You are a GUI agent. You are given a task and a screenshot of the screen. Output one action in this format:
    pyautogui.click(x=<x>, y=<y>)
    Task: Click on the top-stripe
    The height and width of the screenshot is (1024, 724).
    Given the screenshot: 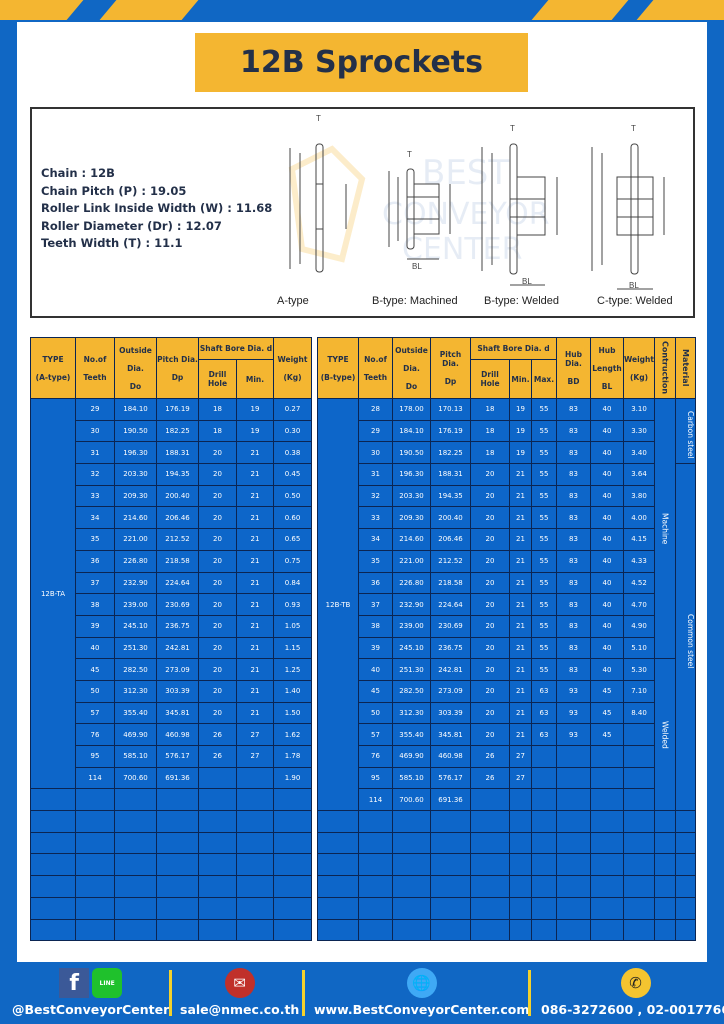 What is the action you would take?
    pyautogui.click(x=149, y=10)
    